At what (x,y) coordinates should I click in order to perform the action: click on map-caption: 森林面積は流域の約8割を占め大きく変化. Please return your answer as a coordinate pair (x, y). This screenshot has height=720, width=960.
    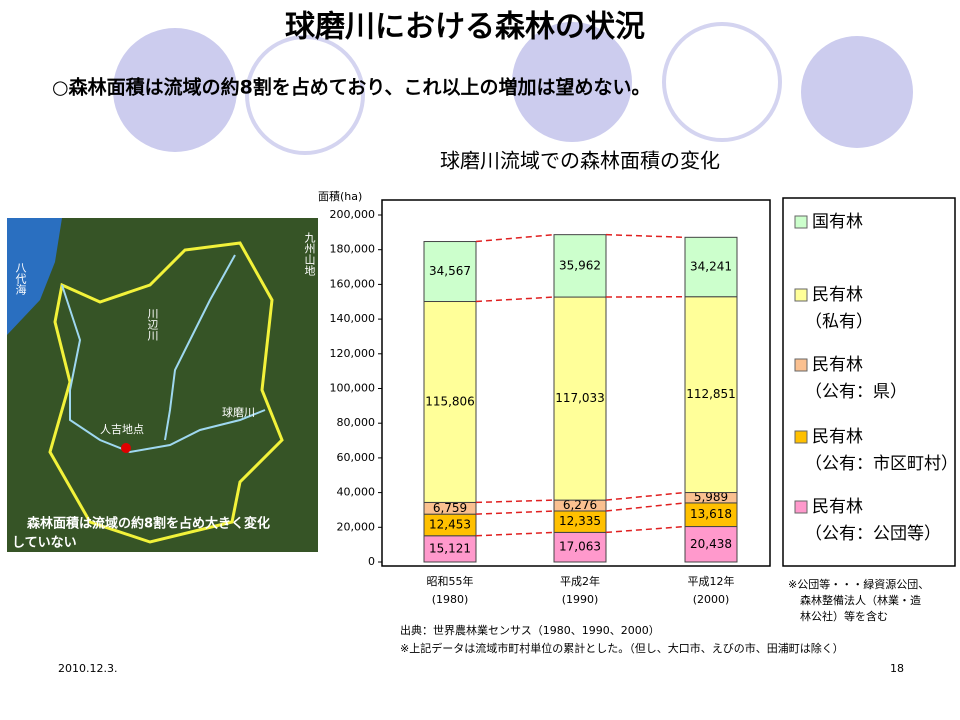
    Looking at the image, I should click on (148, 524).